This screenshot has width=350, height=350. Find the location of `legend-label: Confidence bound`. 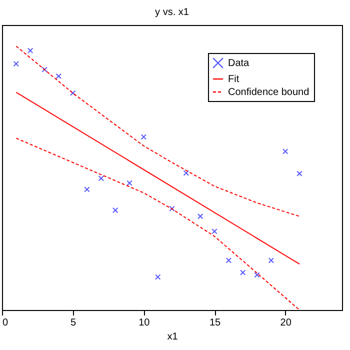

legend-label: Confidence bound is located at coordinates (269, 92).